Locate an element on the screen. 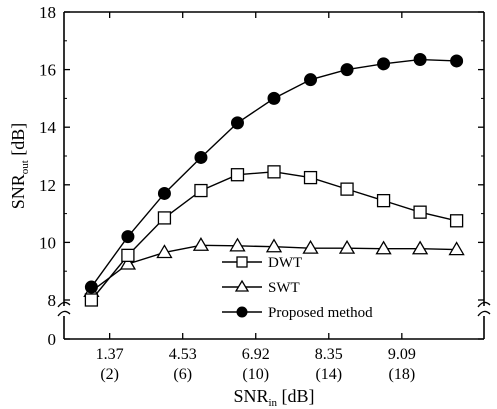 This screenshot has height=409, width=497. legend-label-swt: SWT is located at coordinates (284, 288).